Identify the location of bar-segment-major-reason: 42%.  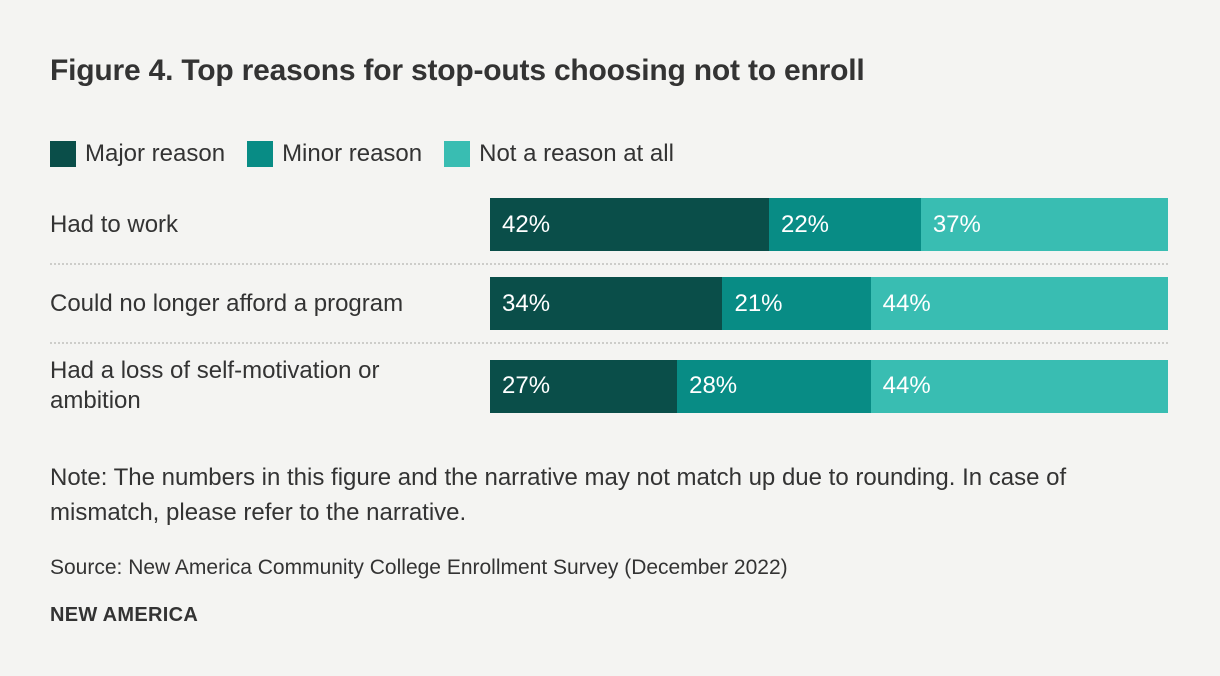
(629, 224).